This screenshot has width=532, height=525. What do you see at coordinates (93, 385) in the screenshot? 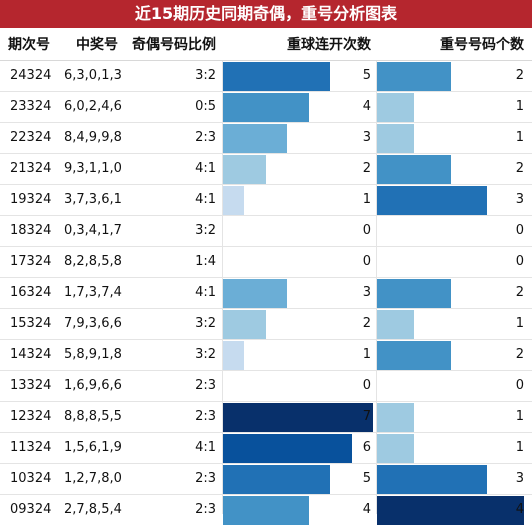
I see `winning-numbers-cell: 1,6,9,6,6` at bounding box center [93, 385].